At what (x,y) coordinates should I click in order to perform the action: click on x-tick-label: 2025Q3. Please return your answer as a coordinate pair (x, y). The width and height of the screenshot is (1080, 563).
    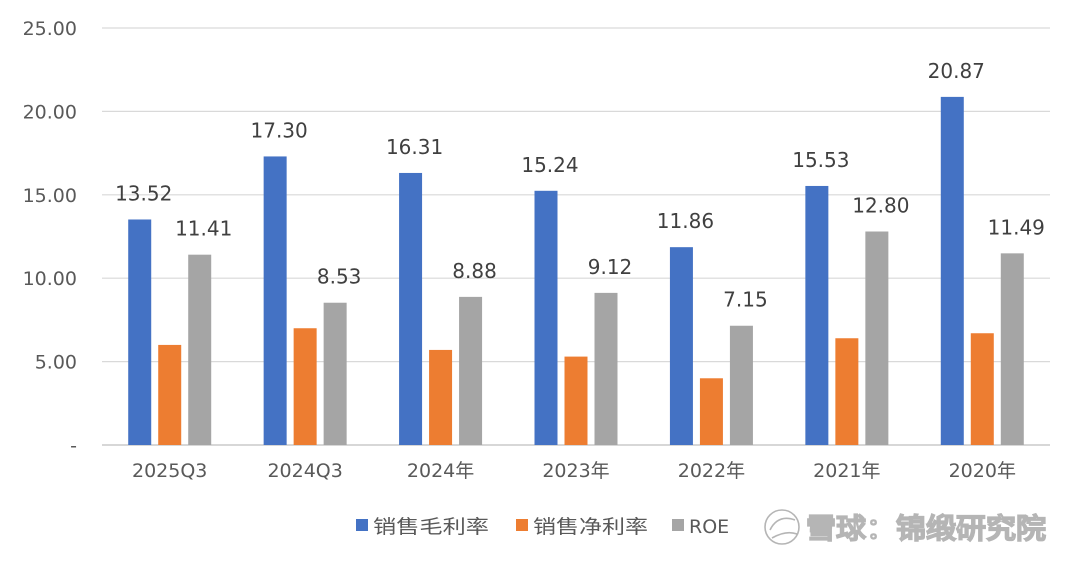
    Looking at the image, I should click on (169, 471).